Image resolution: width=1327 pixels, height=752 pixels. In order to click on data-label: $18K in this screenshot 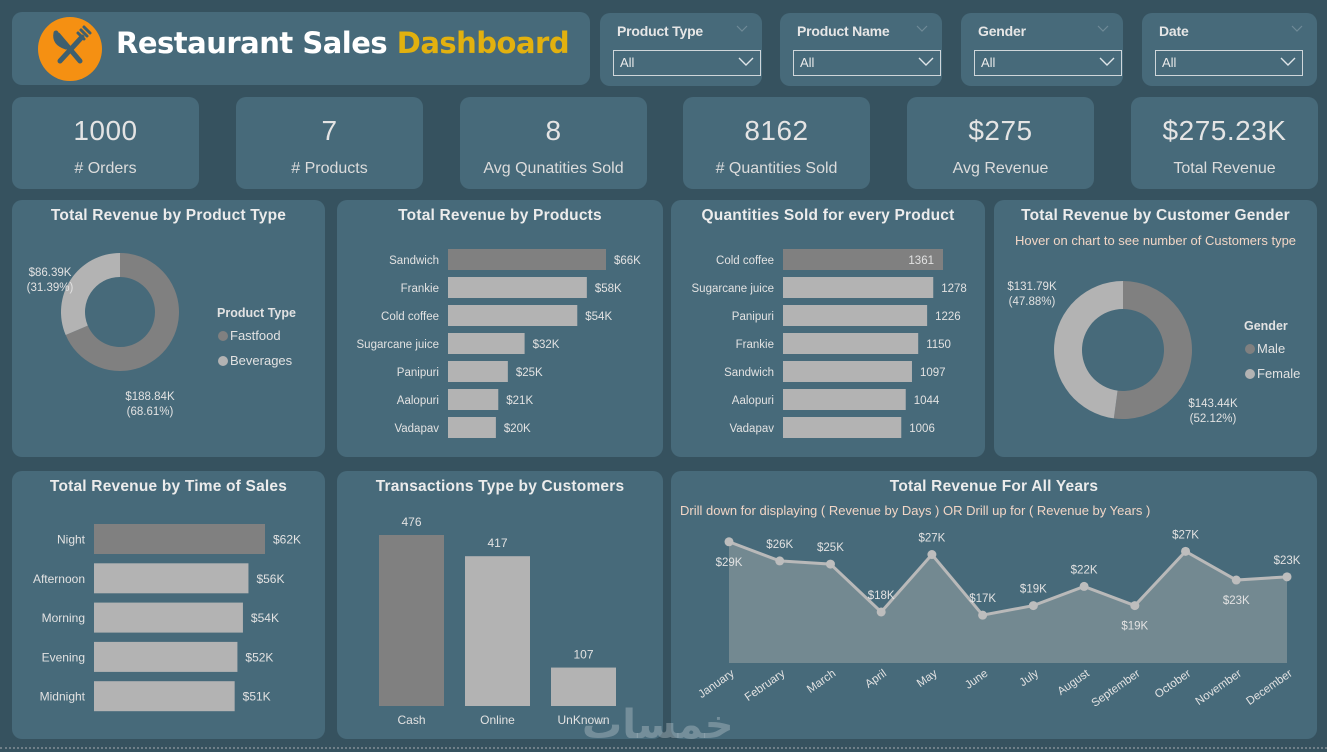, I will do `click(881, 596)`.